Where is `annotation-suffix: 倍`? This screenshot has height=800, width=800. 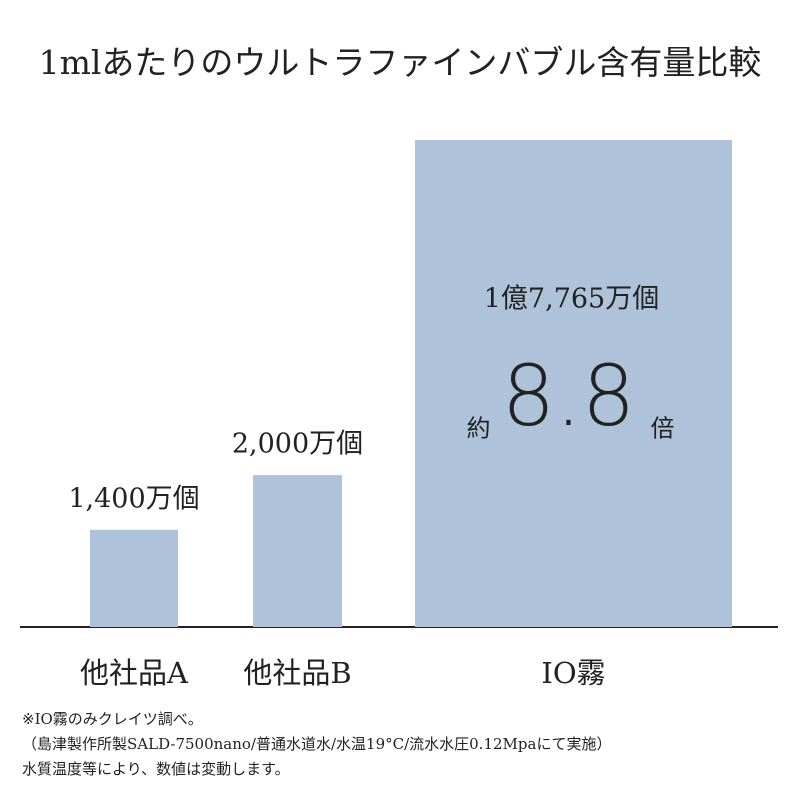
annotation-suffix: 倍 is located at coordinates (663, 429).